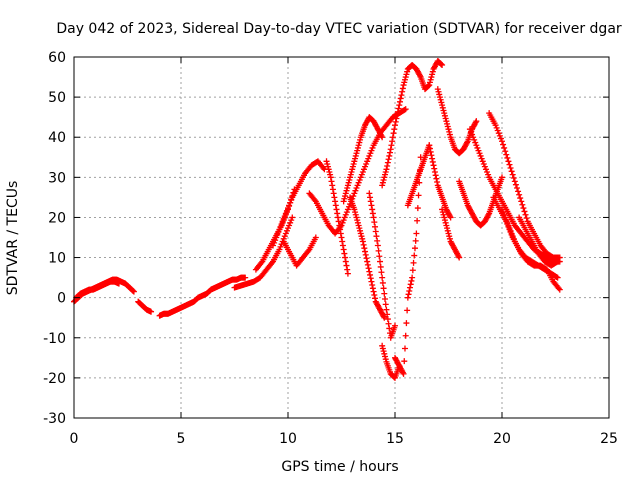 The height and width of the screenshot is (480, 640). What do you see at coordinates (412, 123) in the screenshot?
I see `series-arc13` at bounding box center [412, 123].